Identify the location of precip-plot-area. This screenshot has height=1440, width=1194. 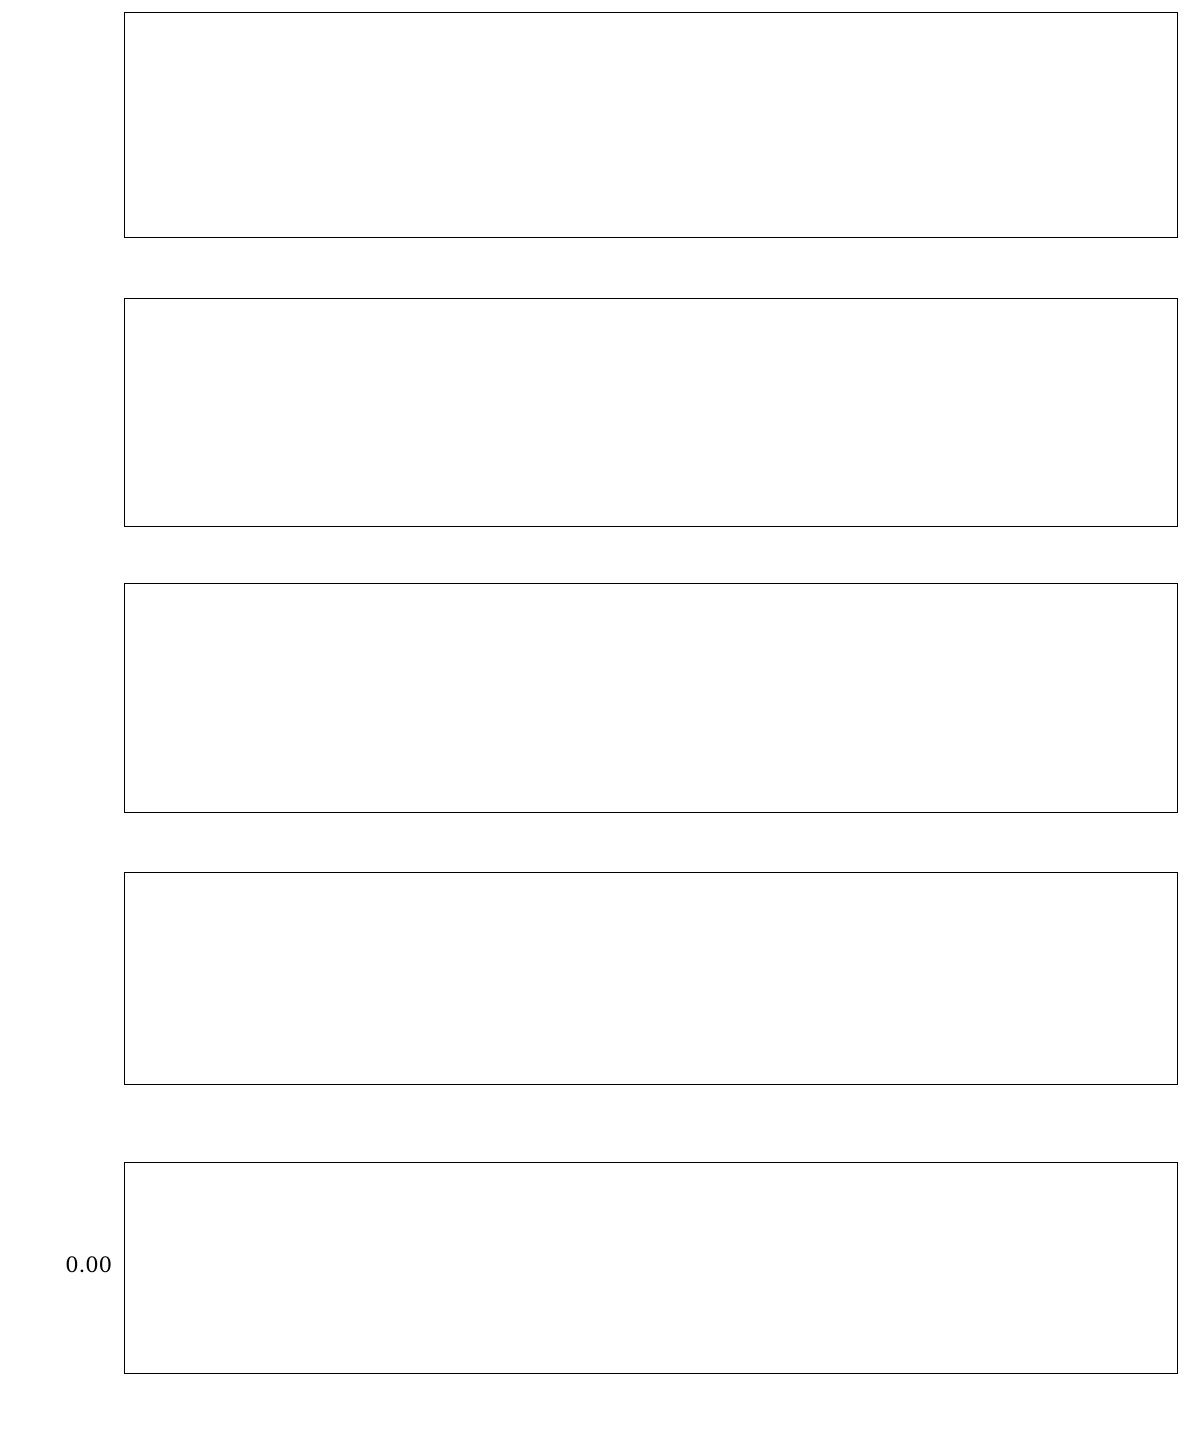
(651, 978).